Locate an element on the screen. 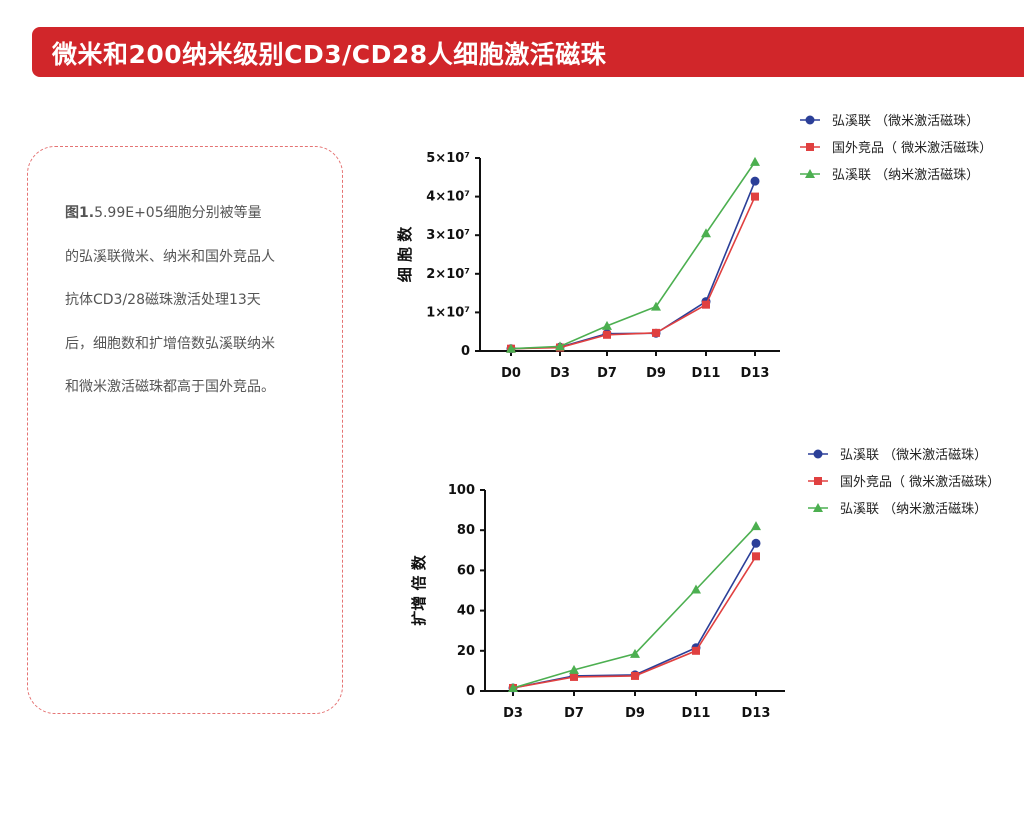 The height and width of the screenshot is (832, 1024). y-tick-label: 40 is located at coordinates (466, 611).